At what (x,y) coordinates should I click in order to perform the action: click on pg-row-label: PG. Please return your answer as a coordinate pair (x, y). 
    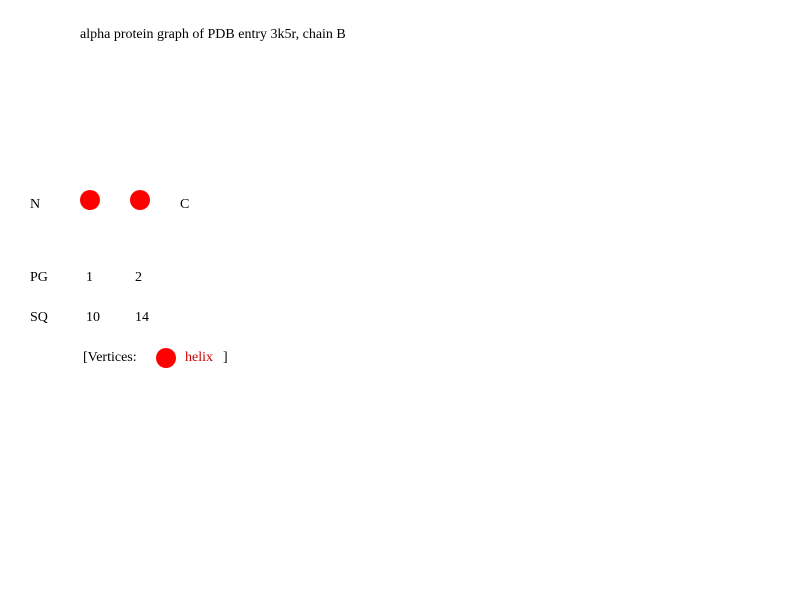
    Looking at the image, I should click on (39, 277).